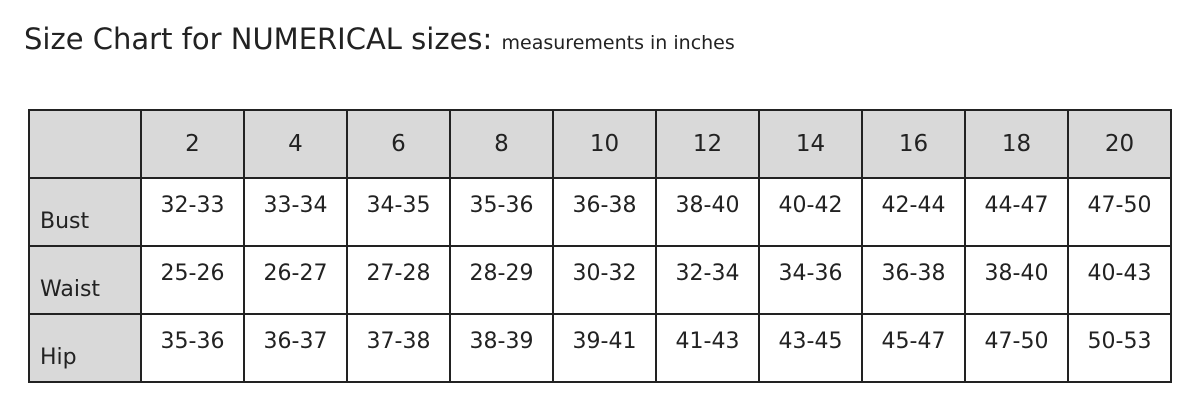 The width and height of the screenshot is (1200, 420). Describe the element at coordinates (810, 280) in the screenshot. I see `measurement-cell: 34-36` at that location.